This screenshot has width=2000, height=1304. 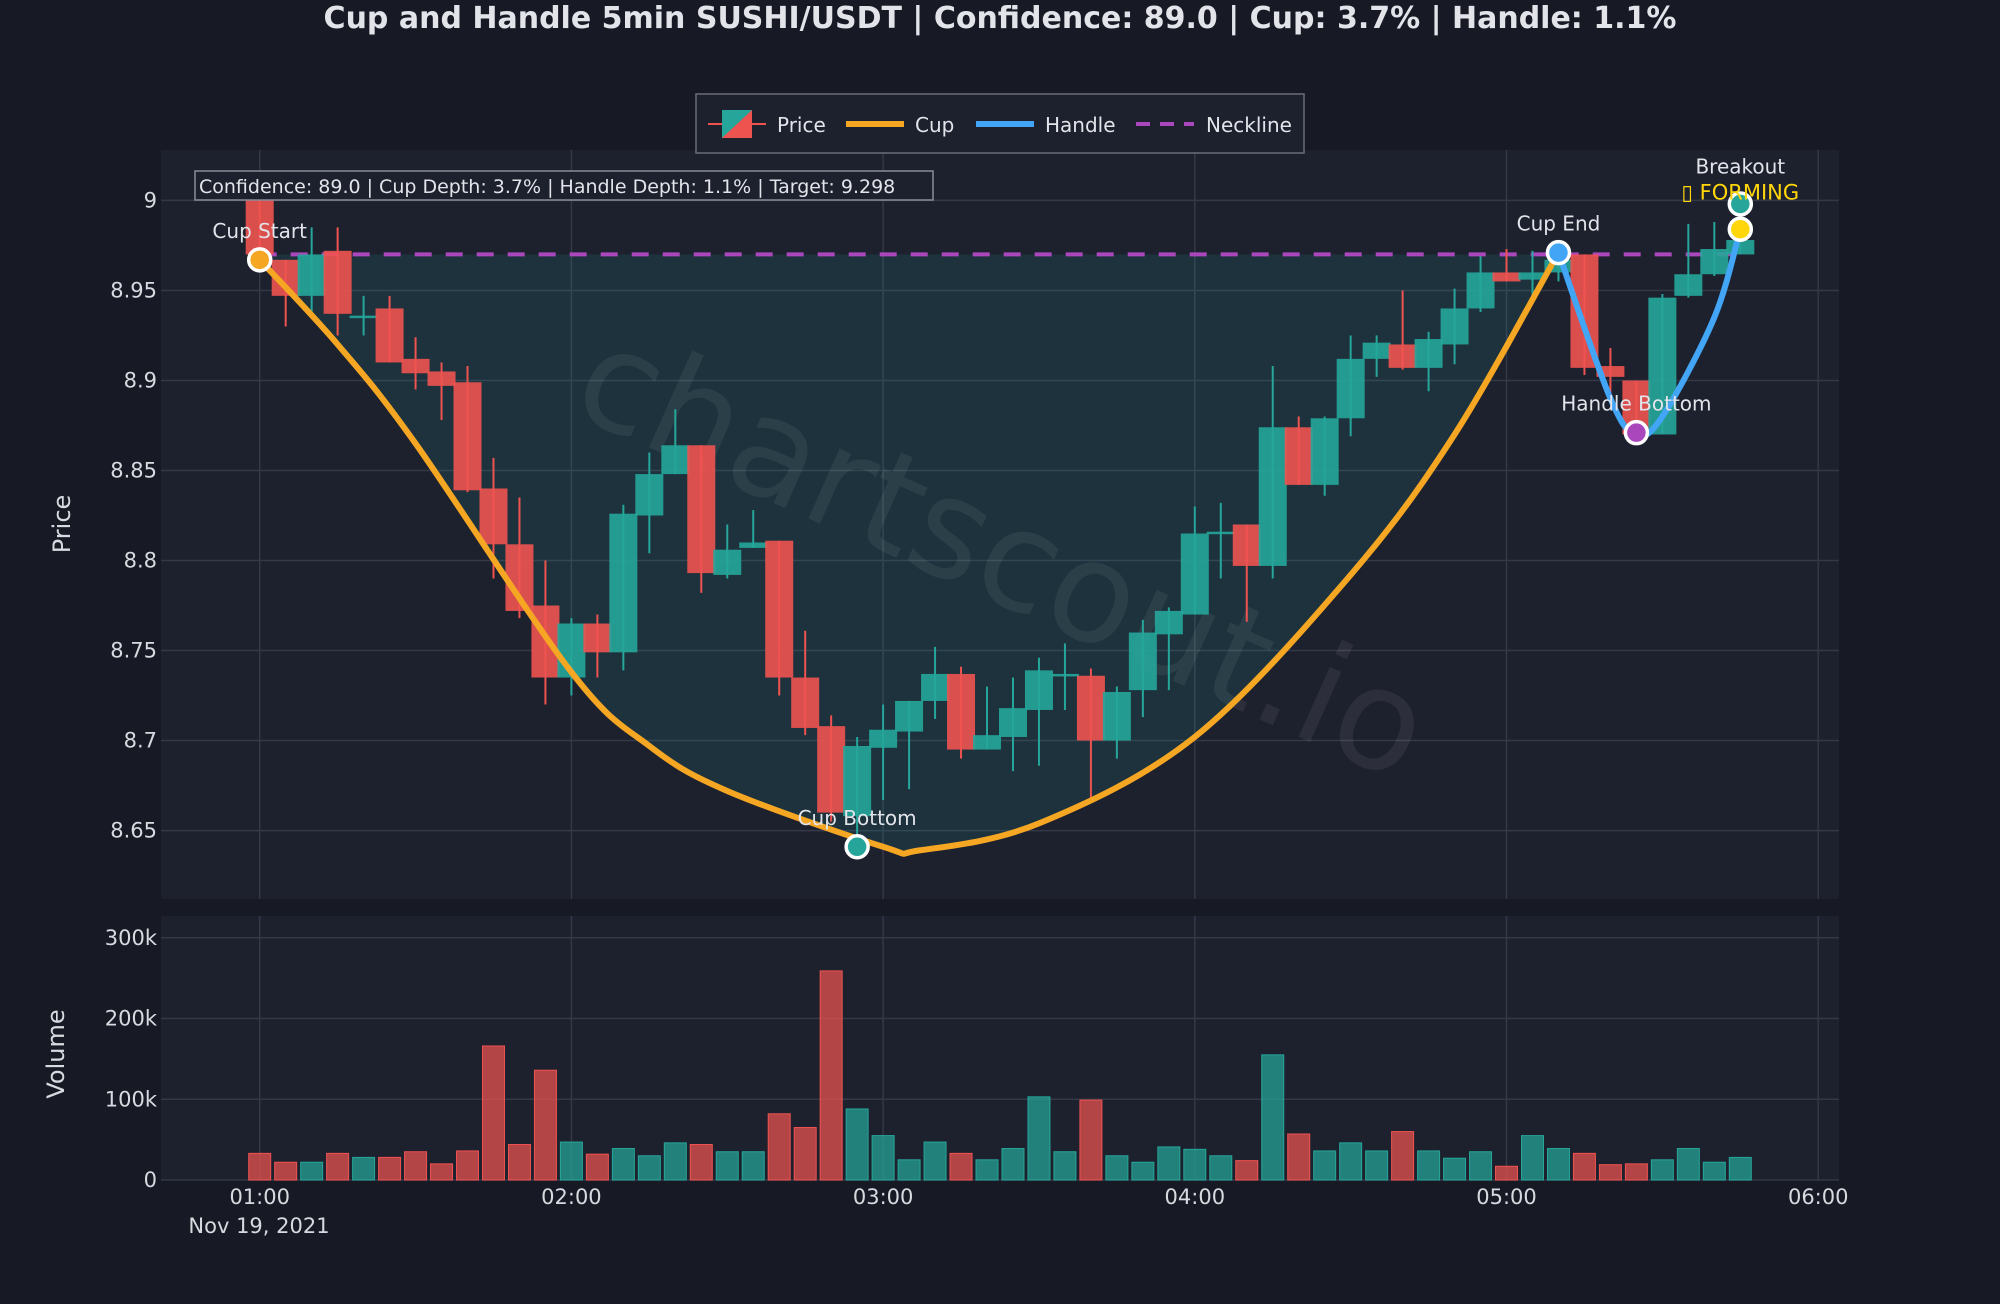 What do you see at coordinates (900, 125) in the screenshot?
I see `legend-item-cup: Cup` at bounding box center [900, 125].